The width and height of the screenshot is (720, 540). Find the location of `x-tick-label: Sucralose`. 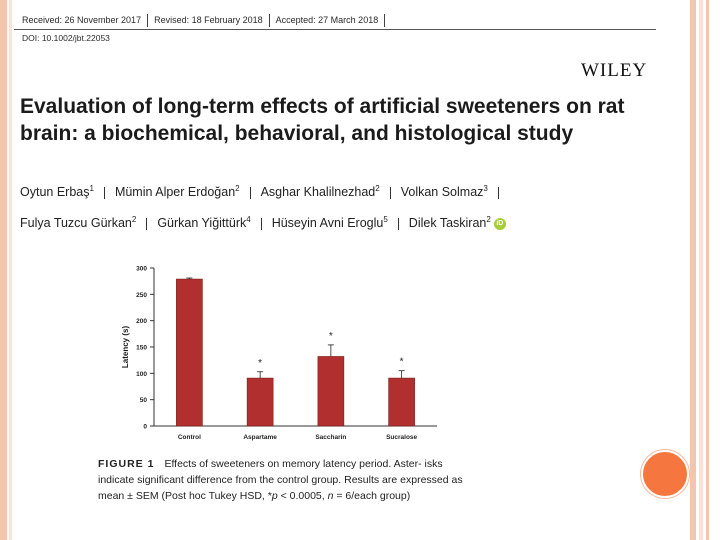

x-tick-label: Sucralose is located at coordinates (401, 437).